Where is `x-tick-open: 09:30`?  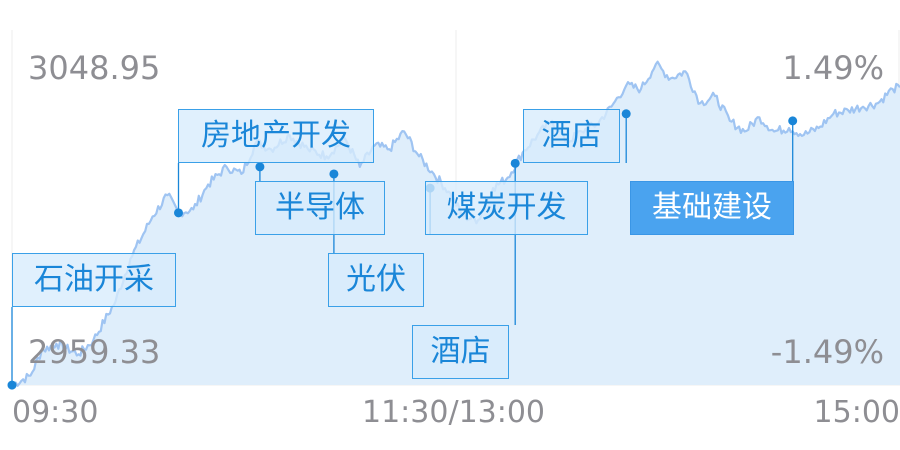 x-tick-open: 09:30 is located at coordinates (55, 412).